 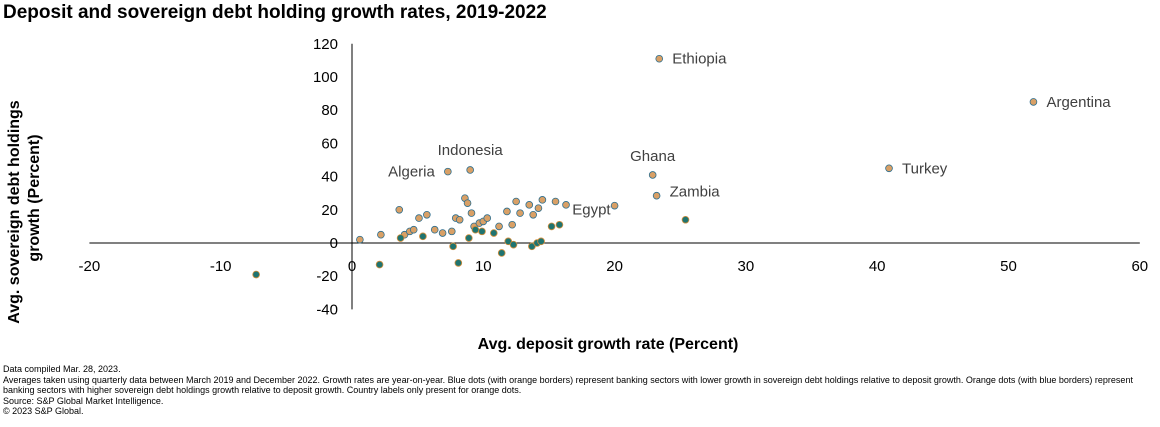 What do you see at coordinates (1139, 266) in the screenshot?
I see `x-tick-label: 60` at bounding box center [1139, 266].